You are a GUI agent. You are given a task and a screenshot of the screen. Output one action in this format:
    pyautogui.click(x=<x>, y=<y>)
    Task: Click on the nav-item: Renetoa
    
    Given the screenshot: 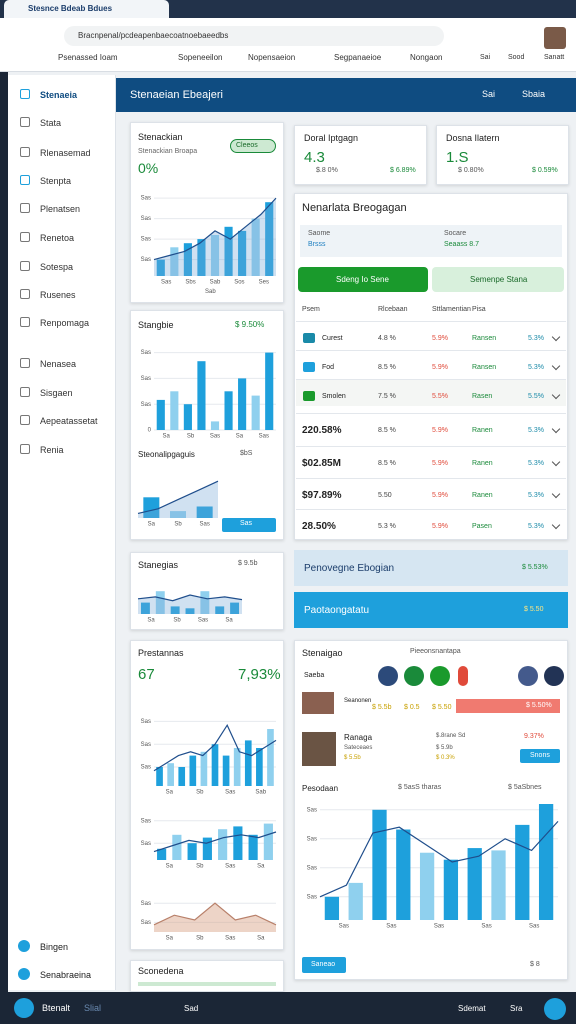 What is the action you would take?
    pyautogui.click(x=57, y=238)
    